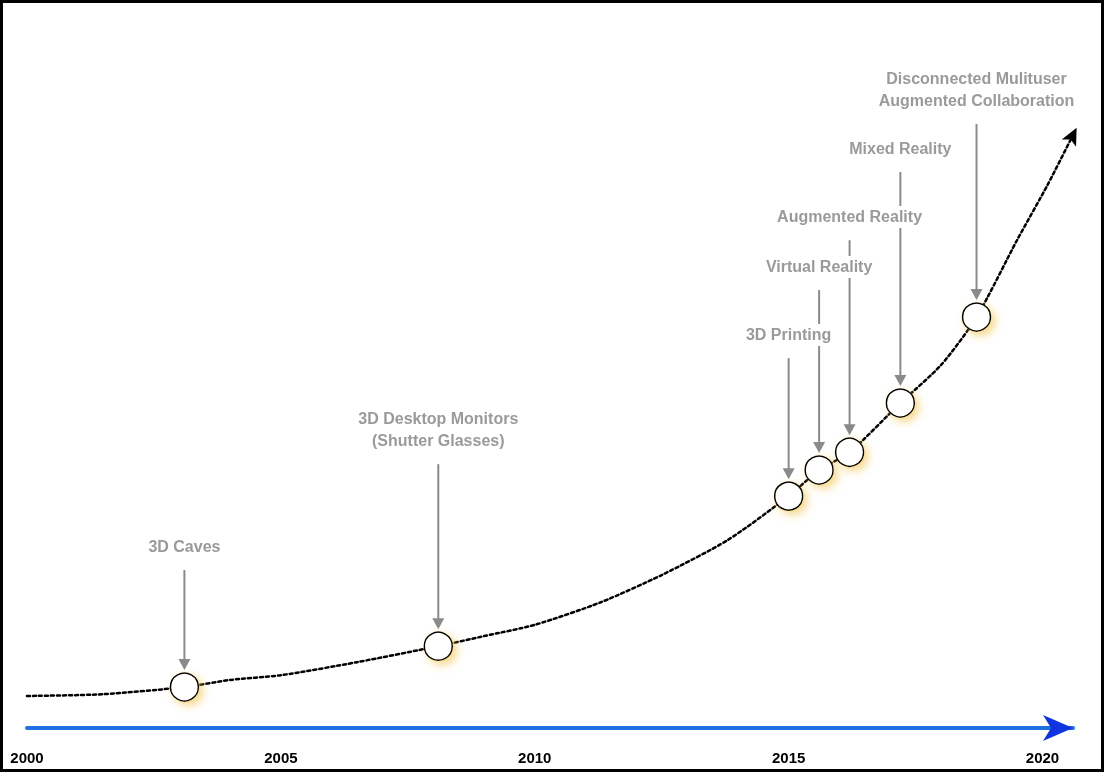  What do you see at coordinates (976, 90) in the screenshot?
I see `text: Disconnected Mulituser Augmented Collaboration` at bounding box center [976, 90].